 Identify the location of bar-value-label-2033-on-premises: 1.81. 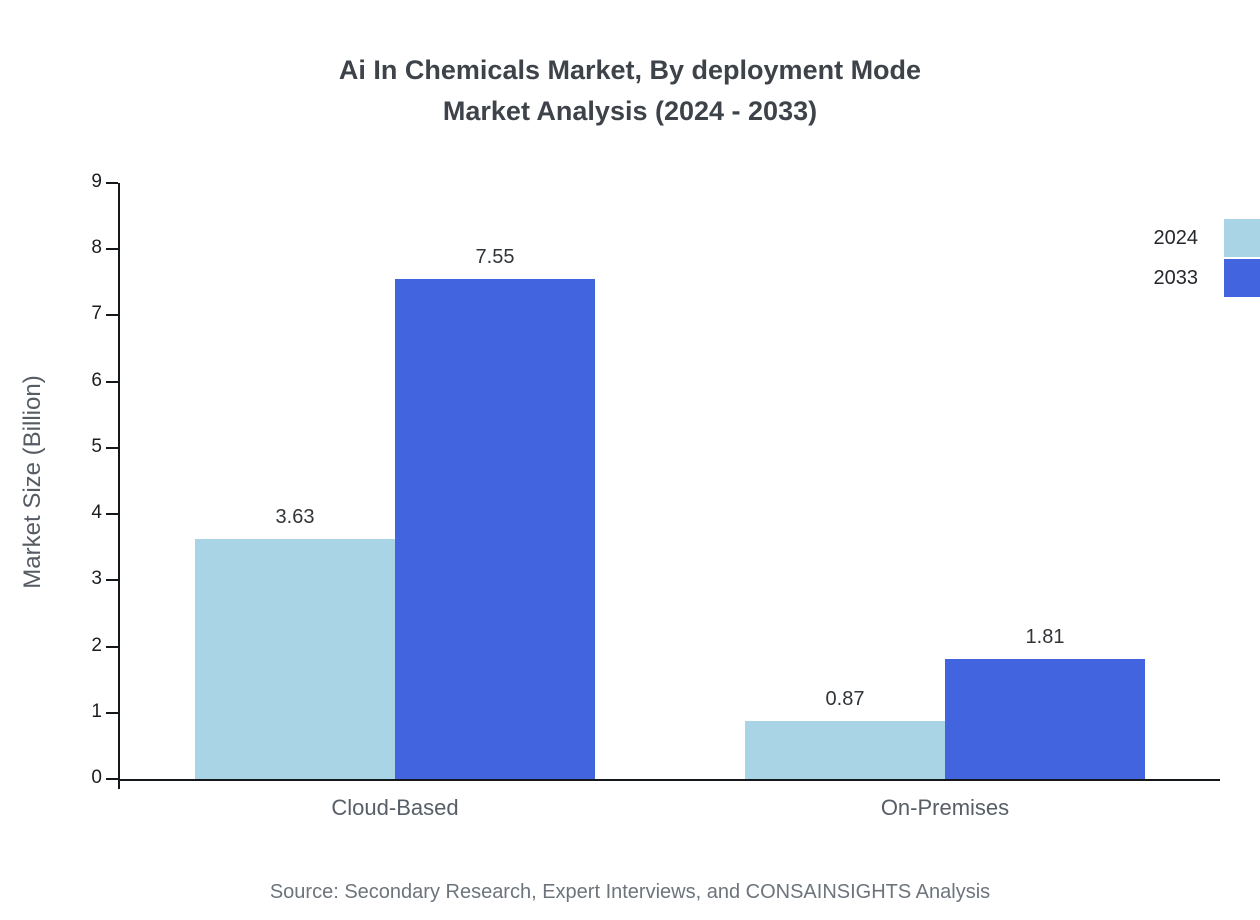
(1045, 637).